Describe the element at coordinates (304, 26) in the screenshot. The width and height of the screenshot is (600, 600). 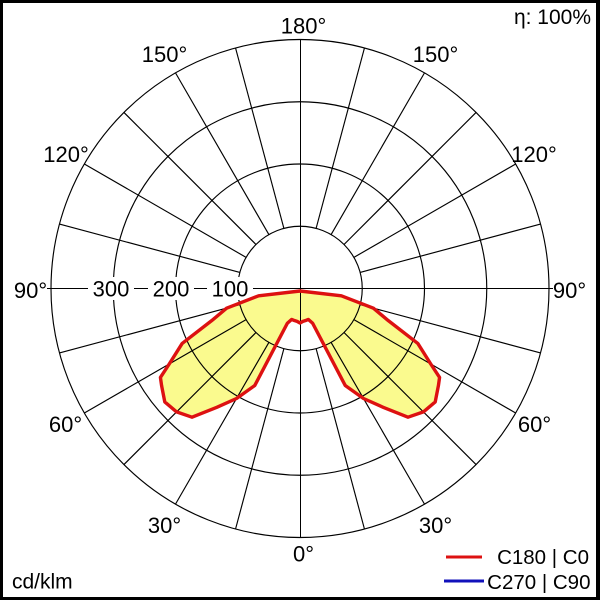
I see `svg-text: 180°` at that location.